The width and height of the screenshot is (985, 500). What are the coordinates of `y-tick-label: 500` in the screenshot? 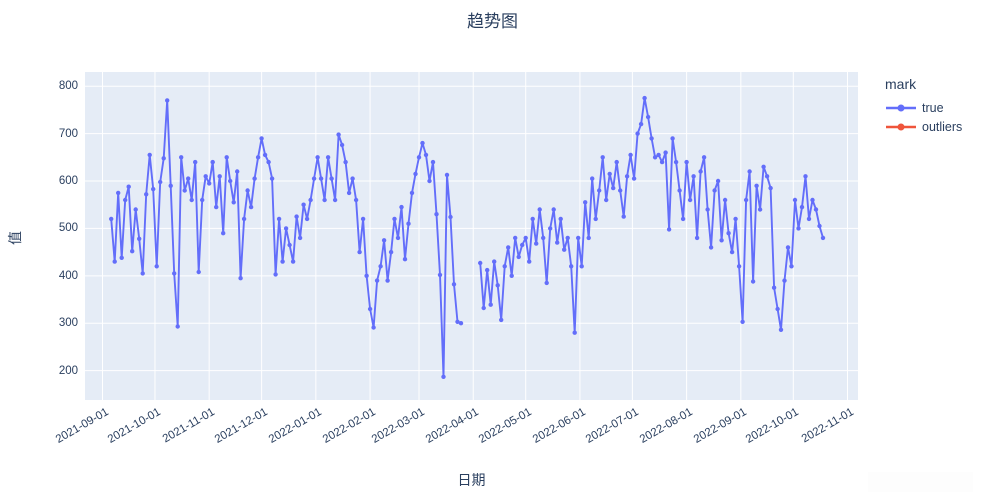 It's located at (68, 228).